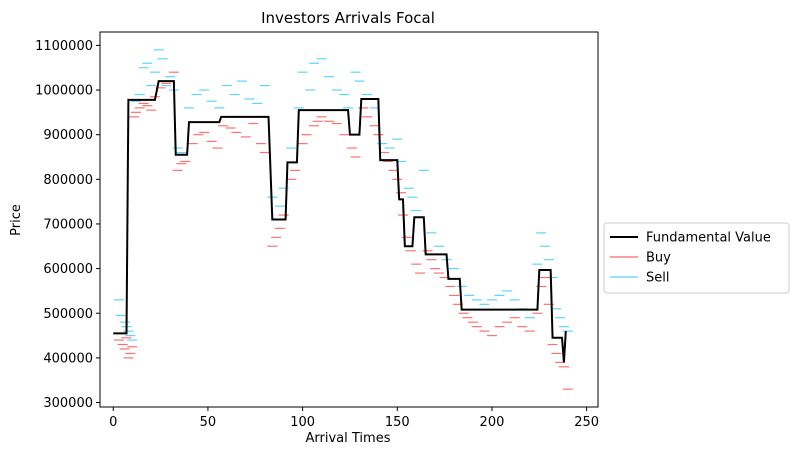  What do you see at coordinates (64, 46) in the screenshot?
I see `y-tick-label: 1100000` at bounding box center [64, 46].